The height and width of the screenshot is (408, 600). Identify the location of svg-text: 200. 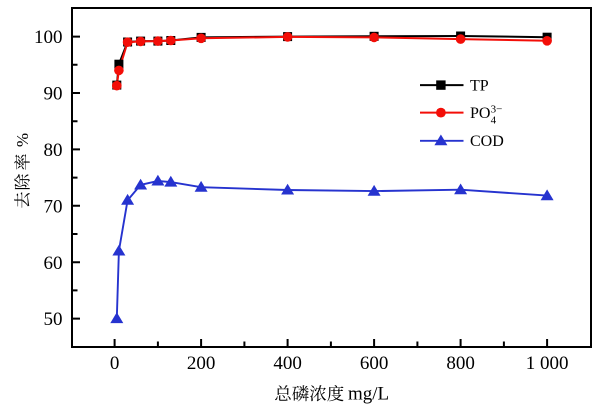
(201, 363).